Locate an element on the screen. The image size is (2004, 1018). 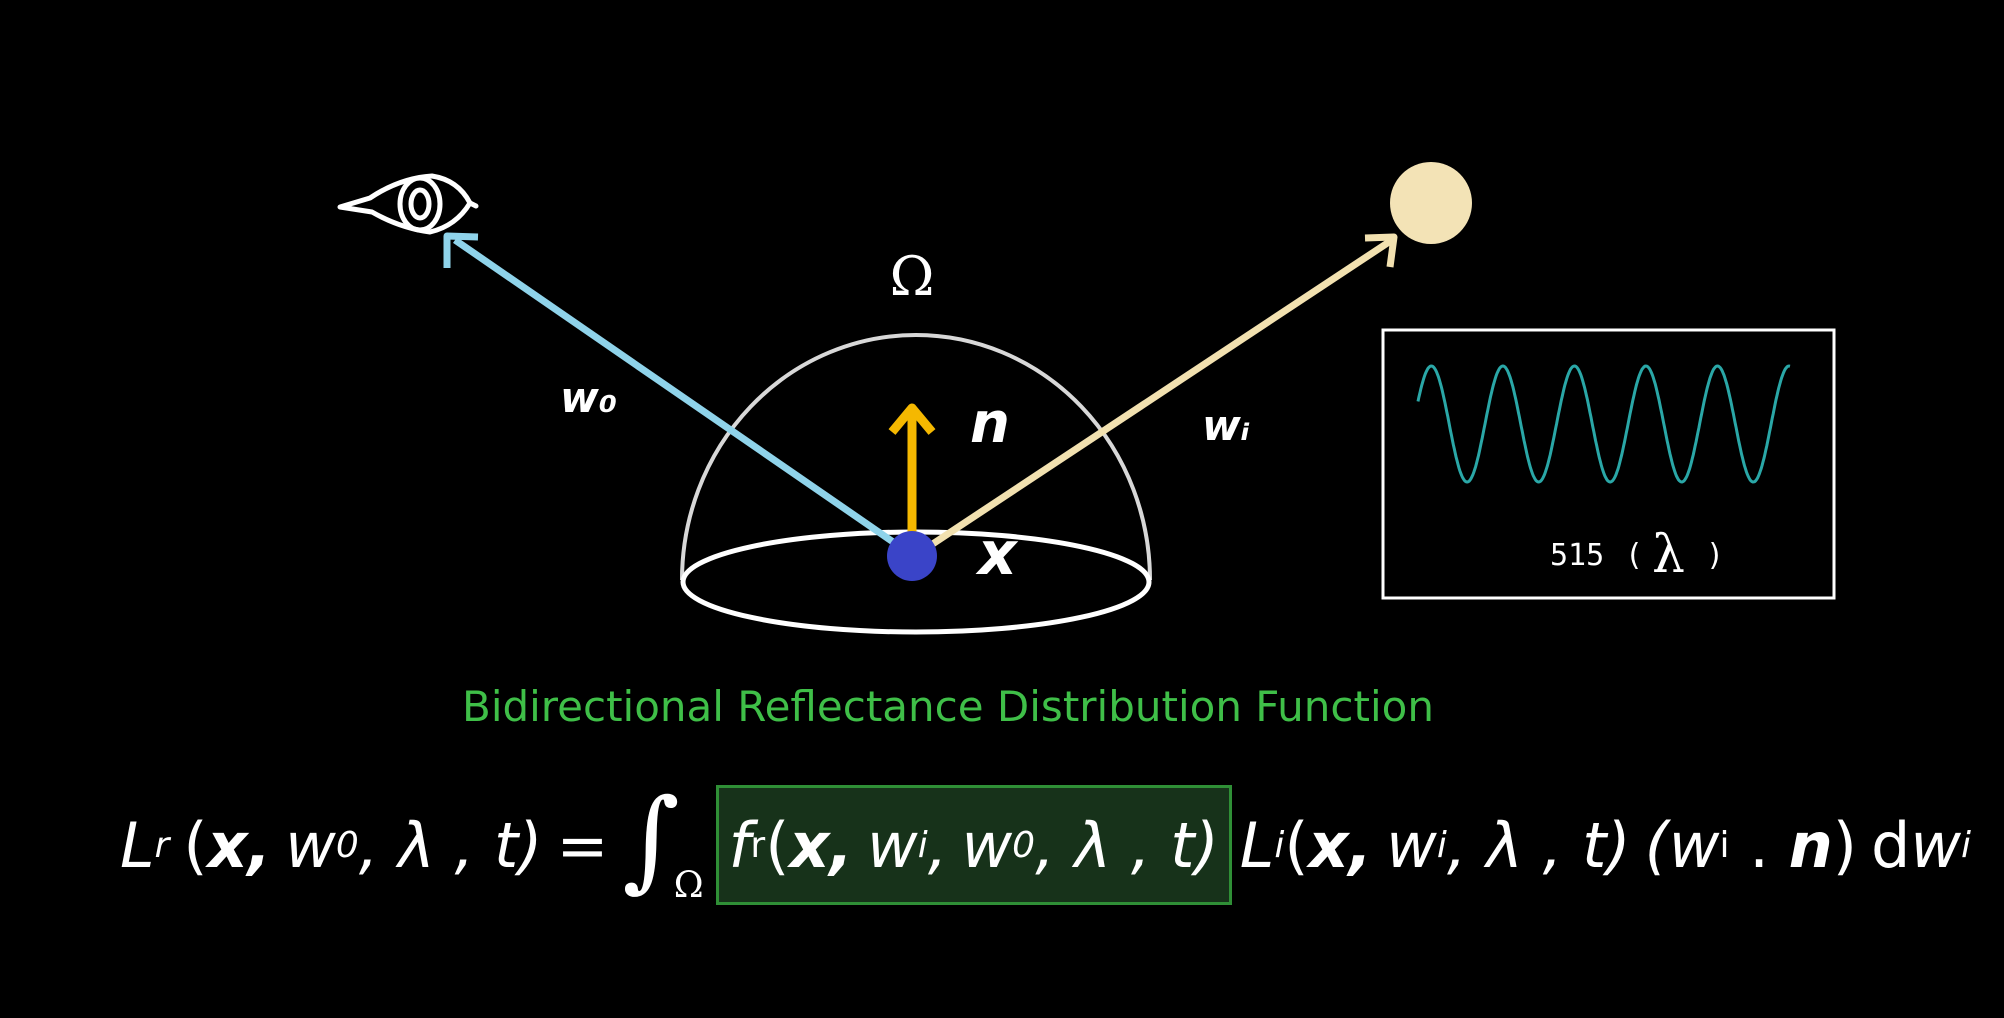
li-rest: , λ , t) is located at coordinates (1538, 845).